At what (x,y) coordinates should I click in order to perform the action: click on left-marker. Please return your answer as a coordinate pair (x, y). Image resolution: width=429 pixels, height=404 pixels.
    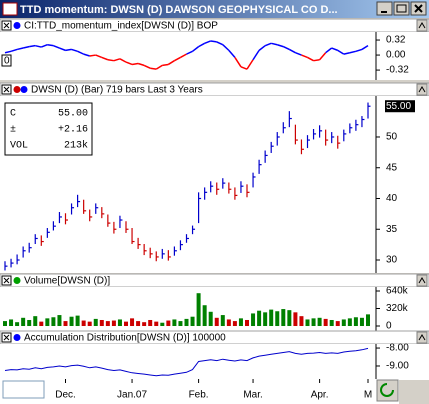
    Looking at the image, I should click on (6, 60).